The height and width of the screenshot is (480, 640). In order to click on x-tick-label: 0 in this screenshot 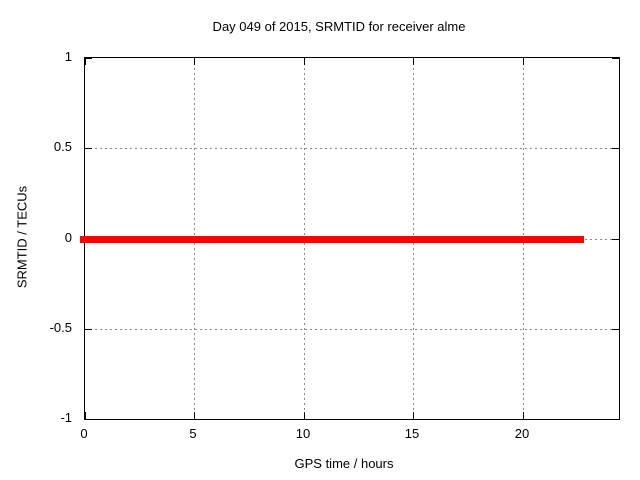, I will do `click(84, 433)`.